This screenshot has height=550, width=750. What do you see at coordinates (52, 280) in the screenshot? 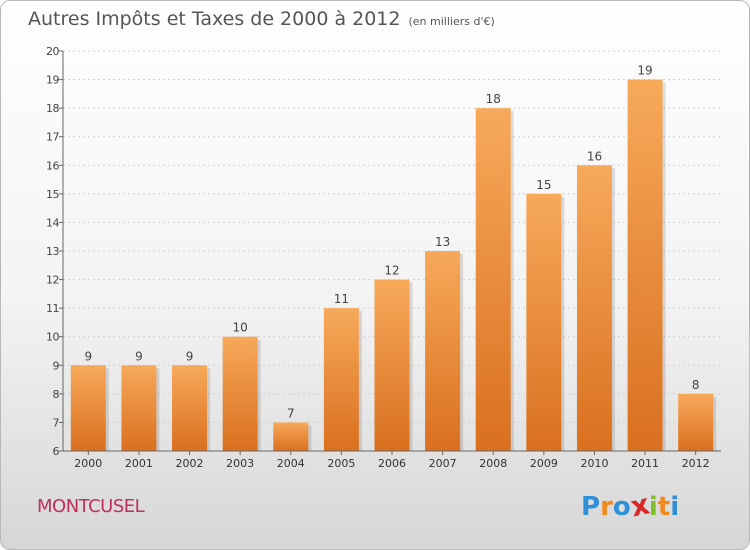
I see `y-tick-label: 12` at bounding box center [52, 280].